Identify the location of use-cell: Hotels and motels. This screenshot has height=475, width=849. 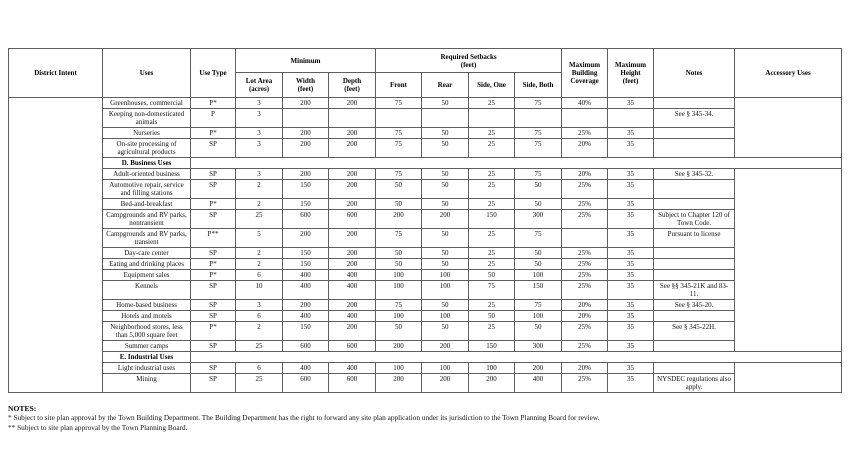
(146, 316).